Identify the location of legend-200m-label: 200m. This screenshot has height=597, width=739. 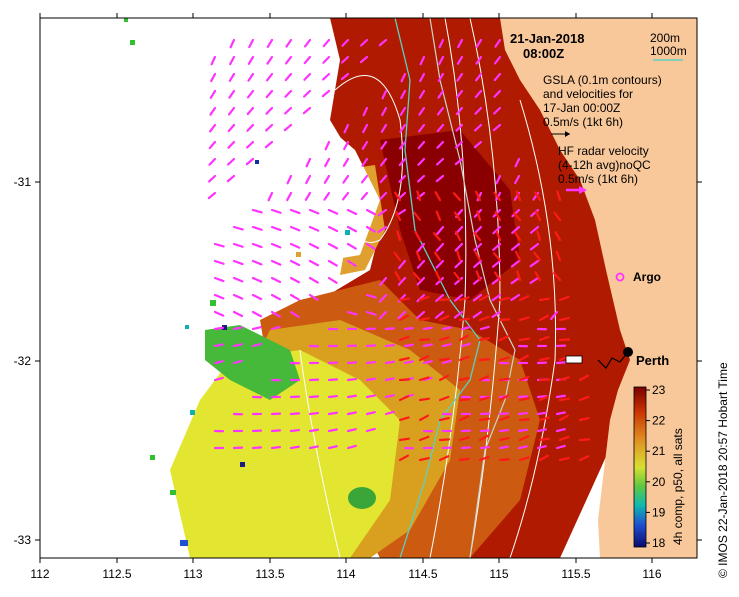
(665, 38).